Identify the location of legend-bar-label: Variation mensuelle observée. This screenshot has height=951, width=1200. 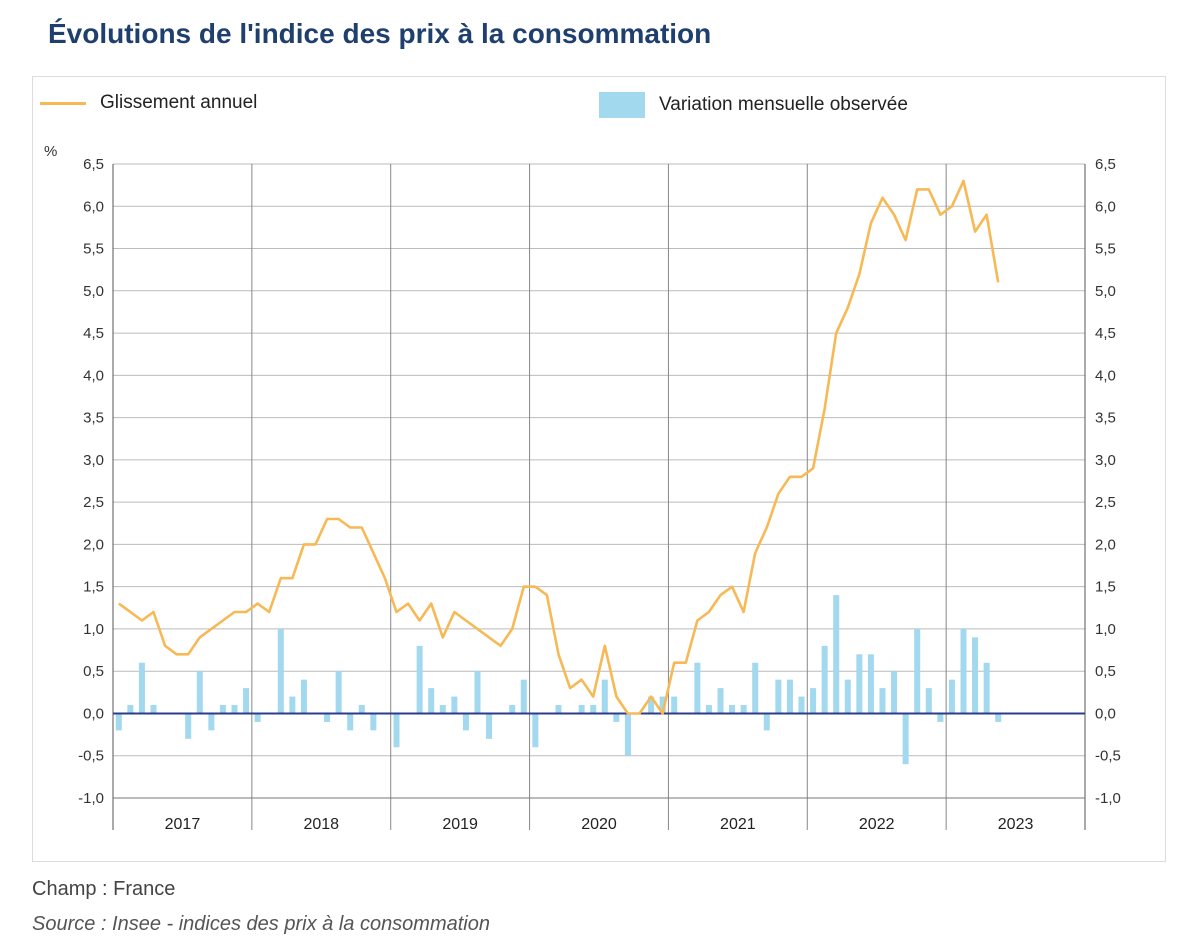
(783, 104).